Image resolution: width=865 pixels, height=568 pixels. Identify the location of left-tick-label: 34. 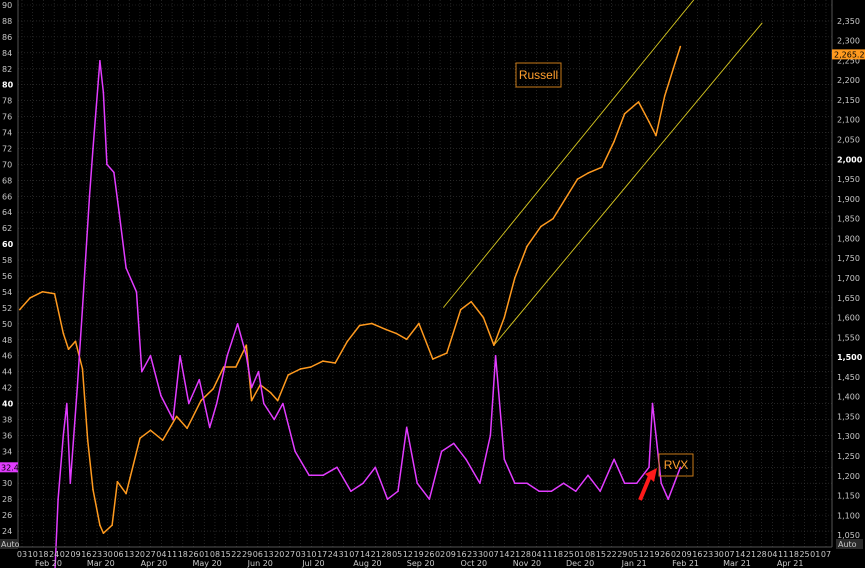
(7, 451).